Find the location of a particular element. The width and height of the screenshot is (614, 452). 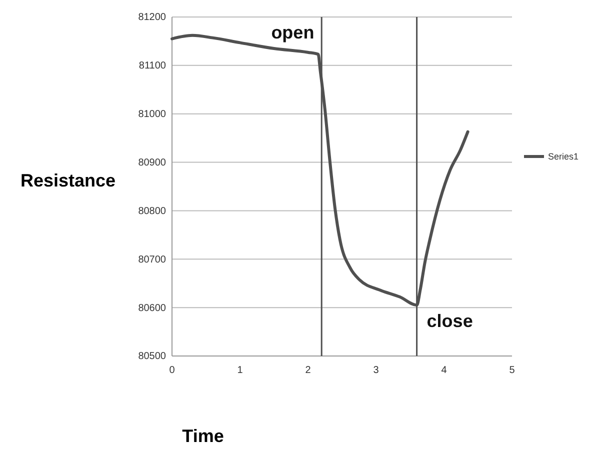

y-tick-label: 80600 is located at coordinates (152, 308).